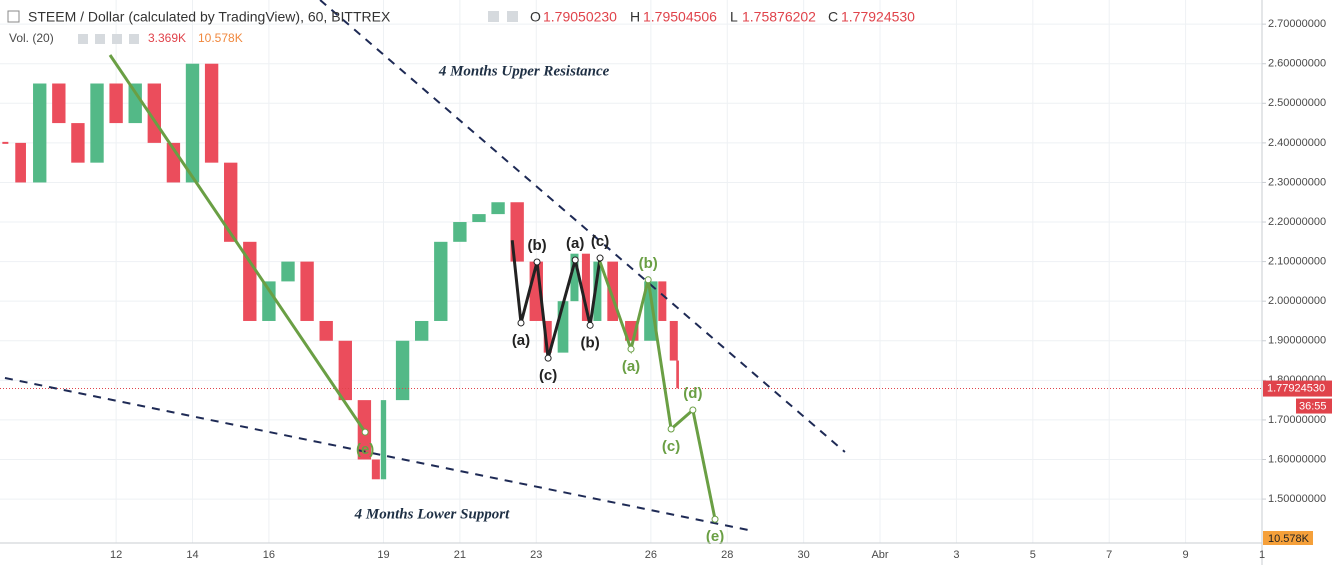 Image resolution: width=1332 pixels, height=565 pixels. Describe the element at coordinates (1297, 262) in the screenshot. I see `y-tick-label: 2.10000000` at that location.